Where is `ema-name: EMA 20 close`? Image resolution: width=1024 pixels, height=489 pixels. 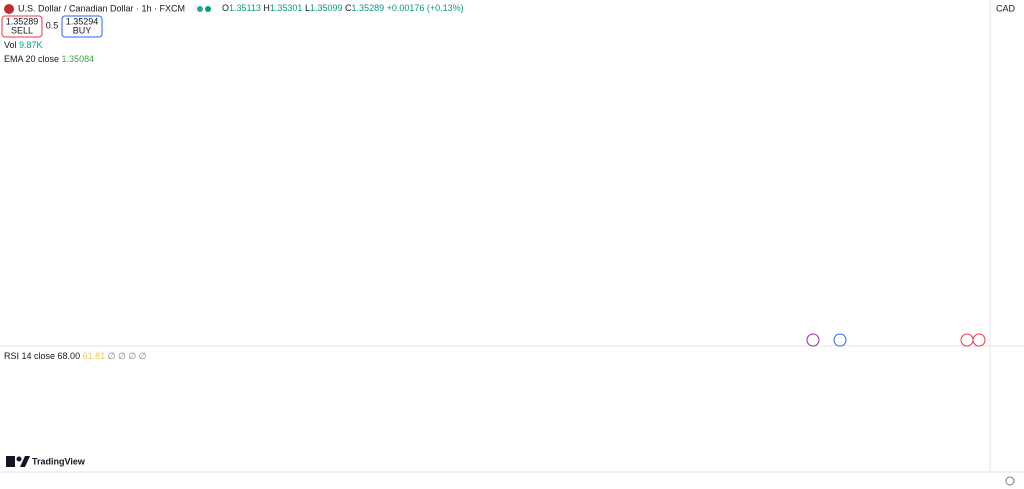 ema-name: EMA 20 close is located at coordinates (31, 59).